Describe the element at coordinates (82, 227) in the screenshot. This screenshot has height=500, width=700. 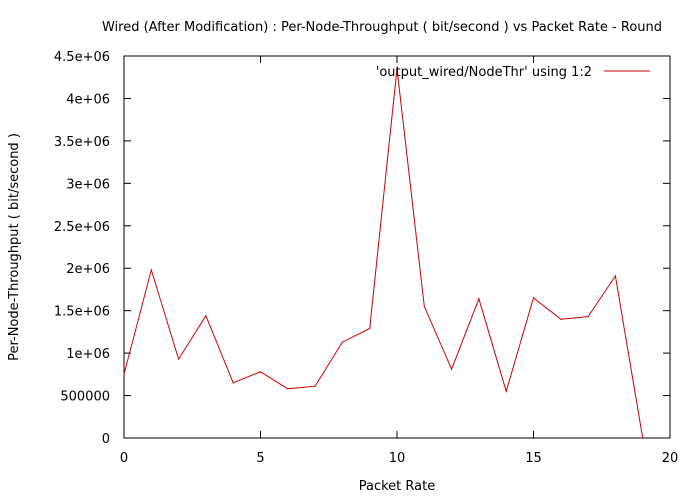
I see `y-tick-label: 2.5e+06` at that location.